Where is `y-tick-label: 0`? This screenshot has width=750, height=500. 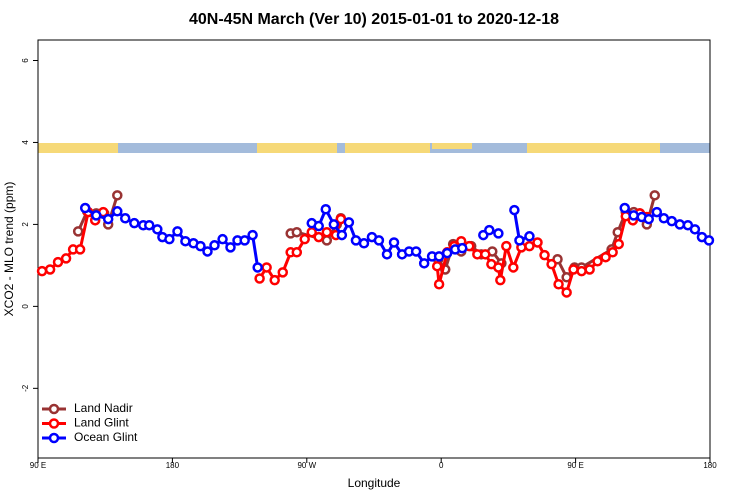
y-tick-label: 0 is located at coordinates (25, 306).